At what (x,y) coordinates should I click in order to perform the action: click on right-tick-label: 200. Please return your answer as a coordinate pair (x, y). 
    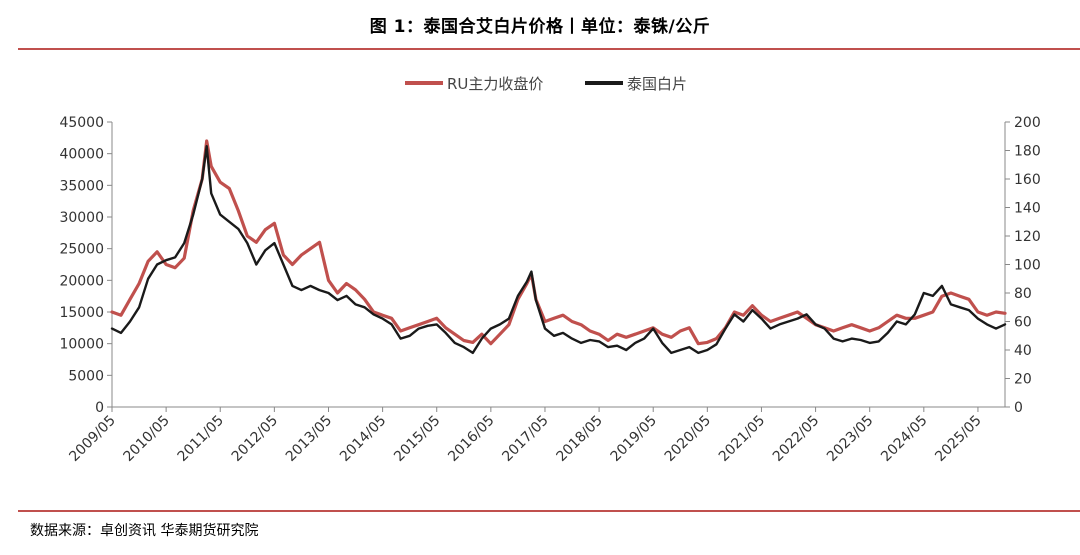
    Looking at the image, I should click on (1027, 123).